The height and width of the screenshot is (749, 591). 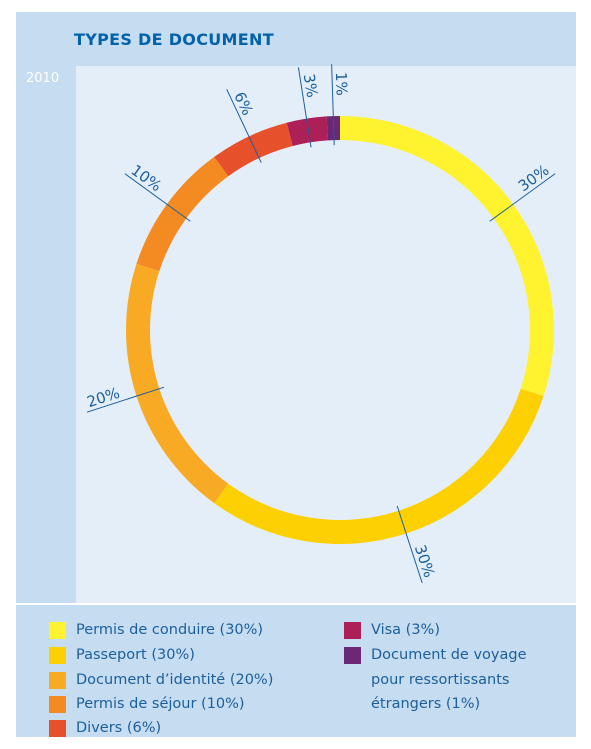 I want to click on legend-label: Document de voyage, so click(x=449, y=655).